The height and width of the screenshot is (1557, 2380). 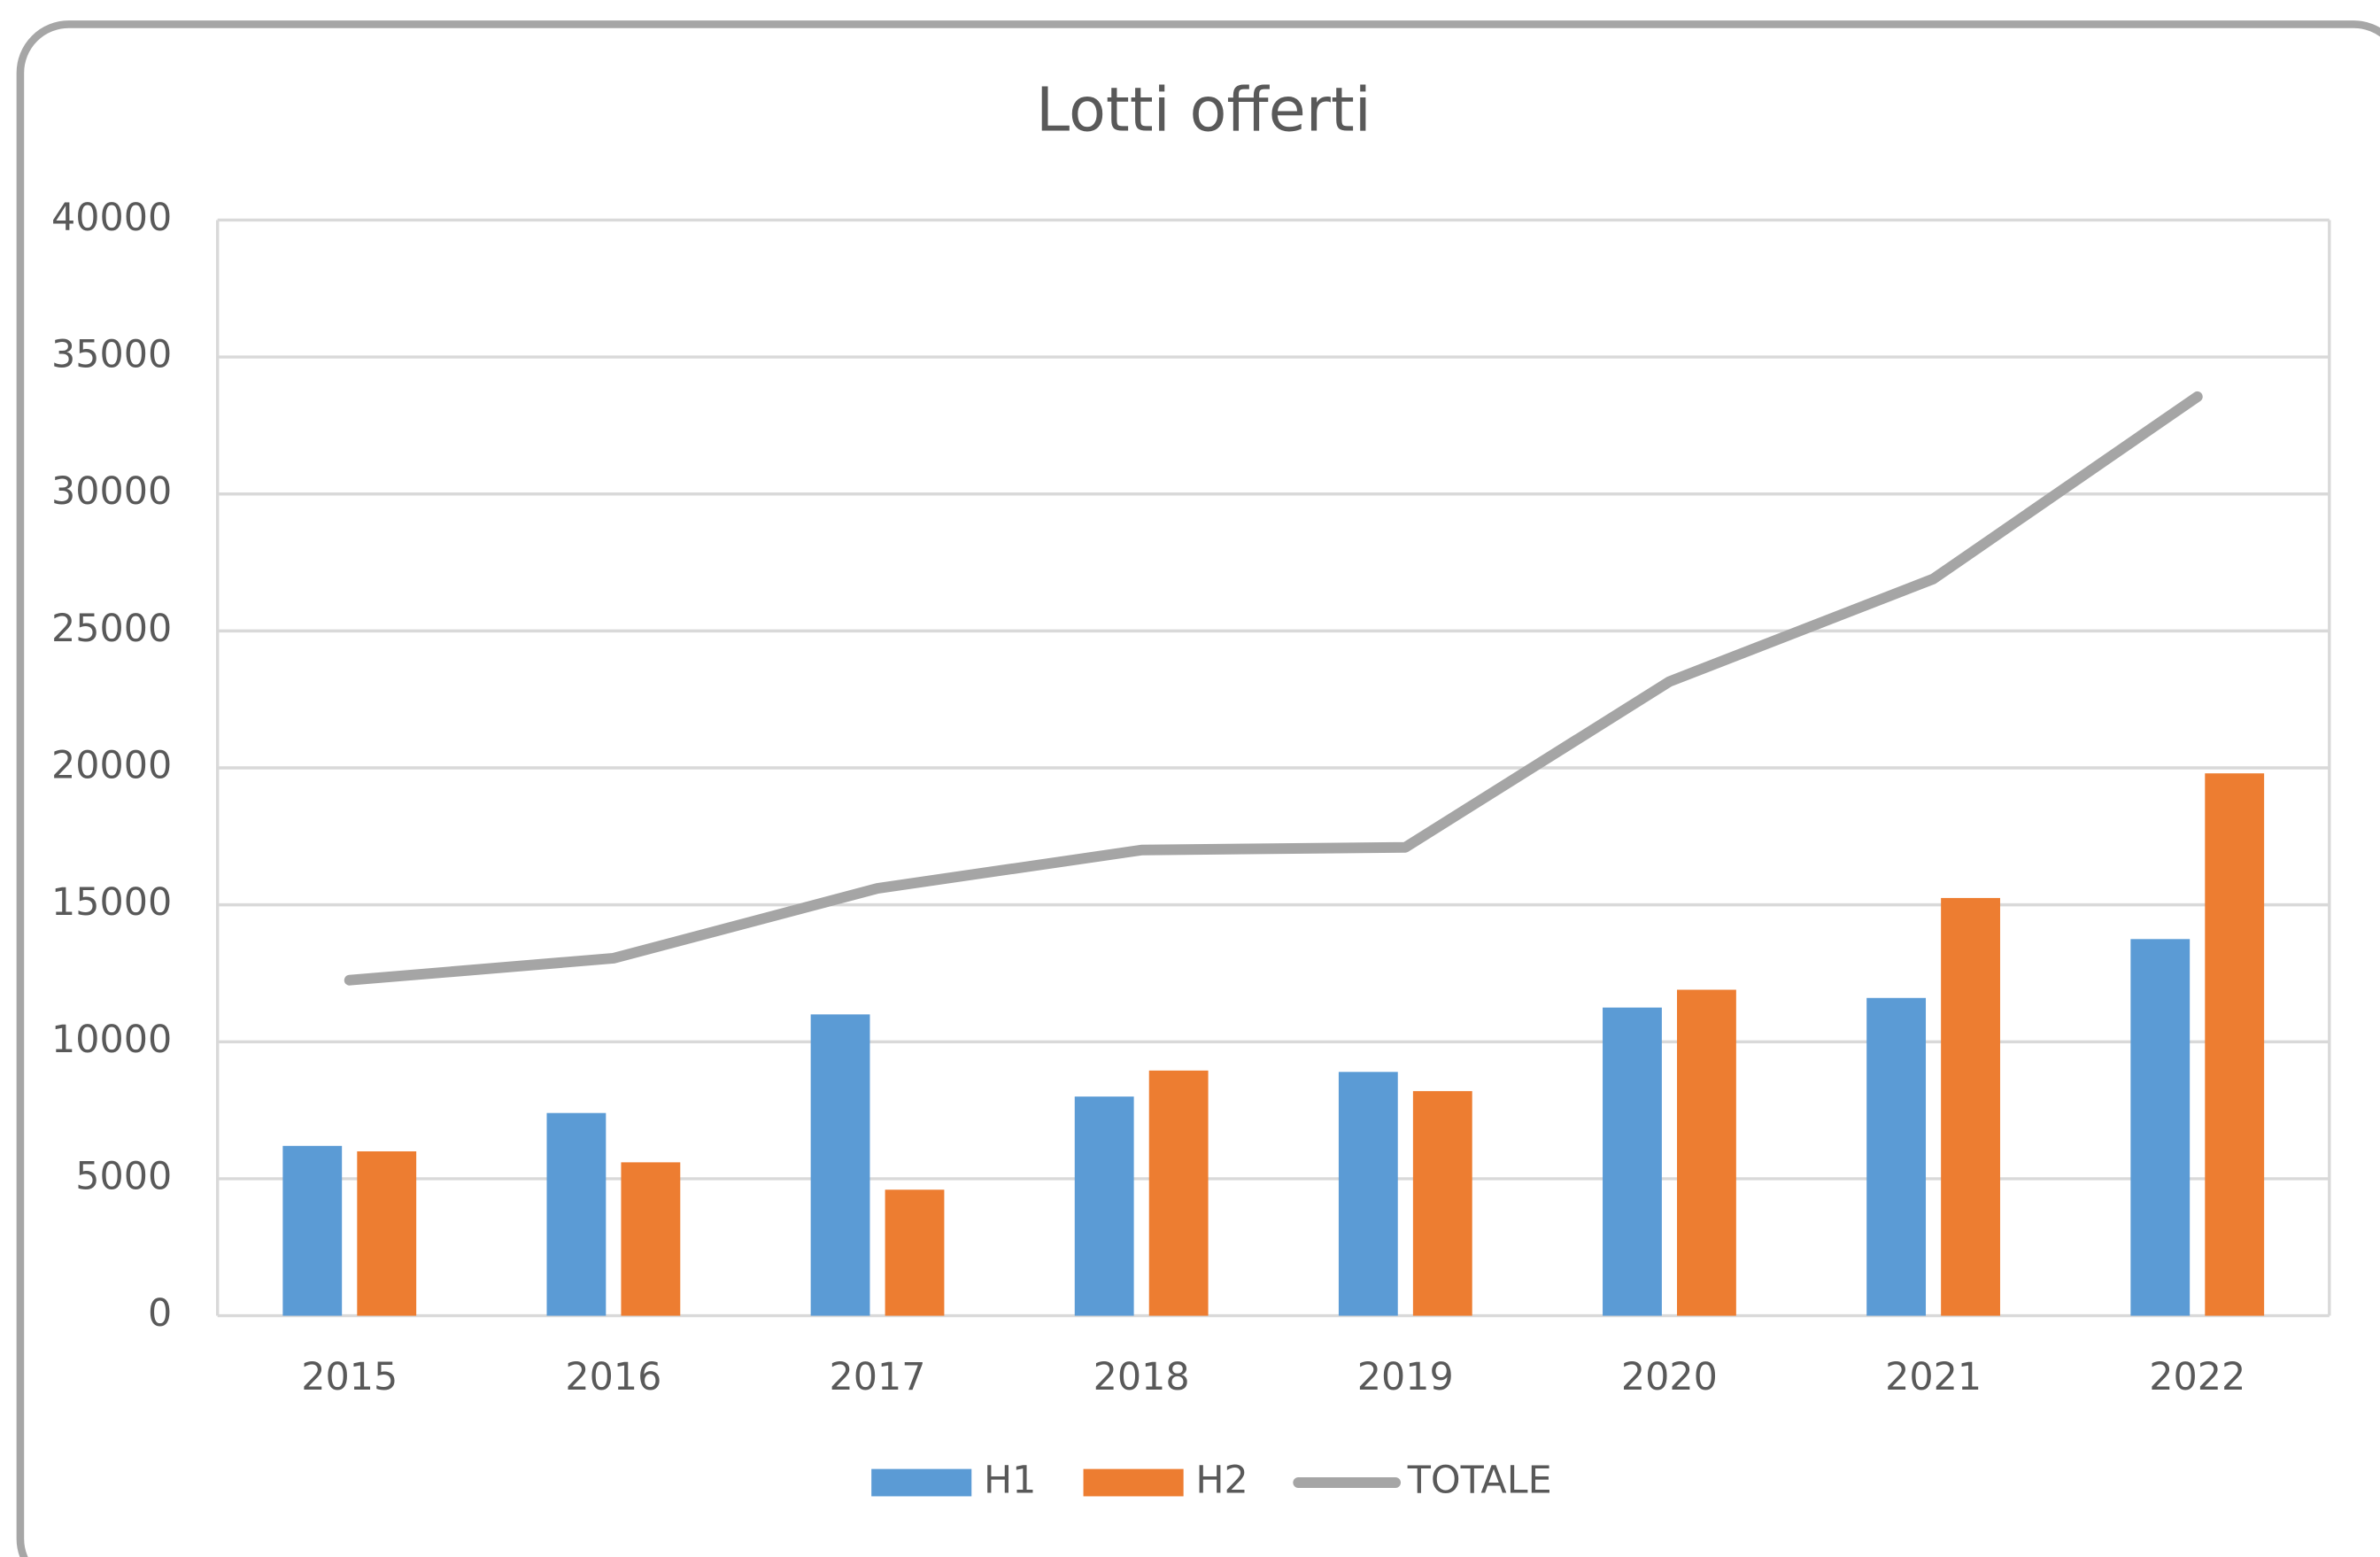 What do you see at coordinates (123, 1176) in the screenshot?
I see `y-tick-label: 5000` at bounding box center [123, 1176].